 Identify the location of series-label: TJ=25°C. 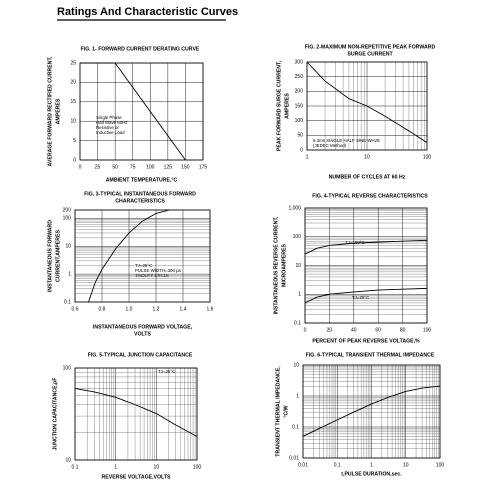
(360, 297).